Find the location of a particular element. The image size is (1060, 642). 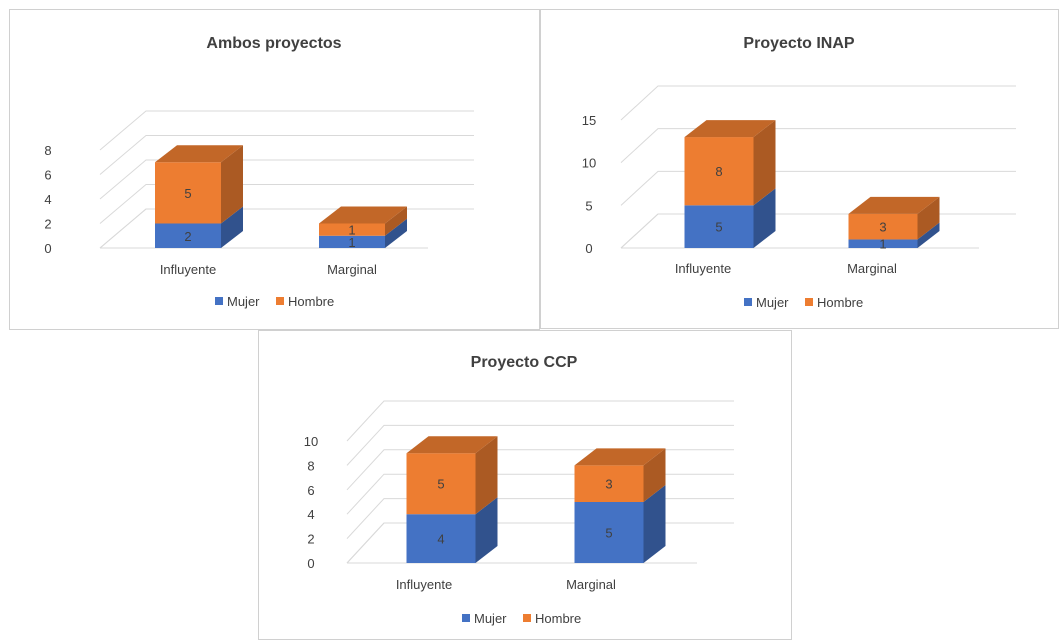

y-tick-label: 5 is located at coordinates (588, 205).